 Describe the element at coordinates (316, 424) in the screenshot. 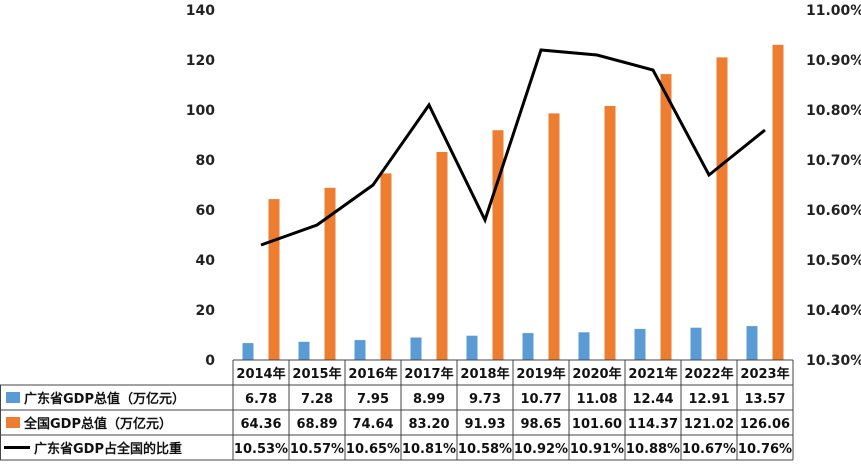

I see `data-label-1-1: 68.89` at that location.